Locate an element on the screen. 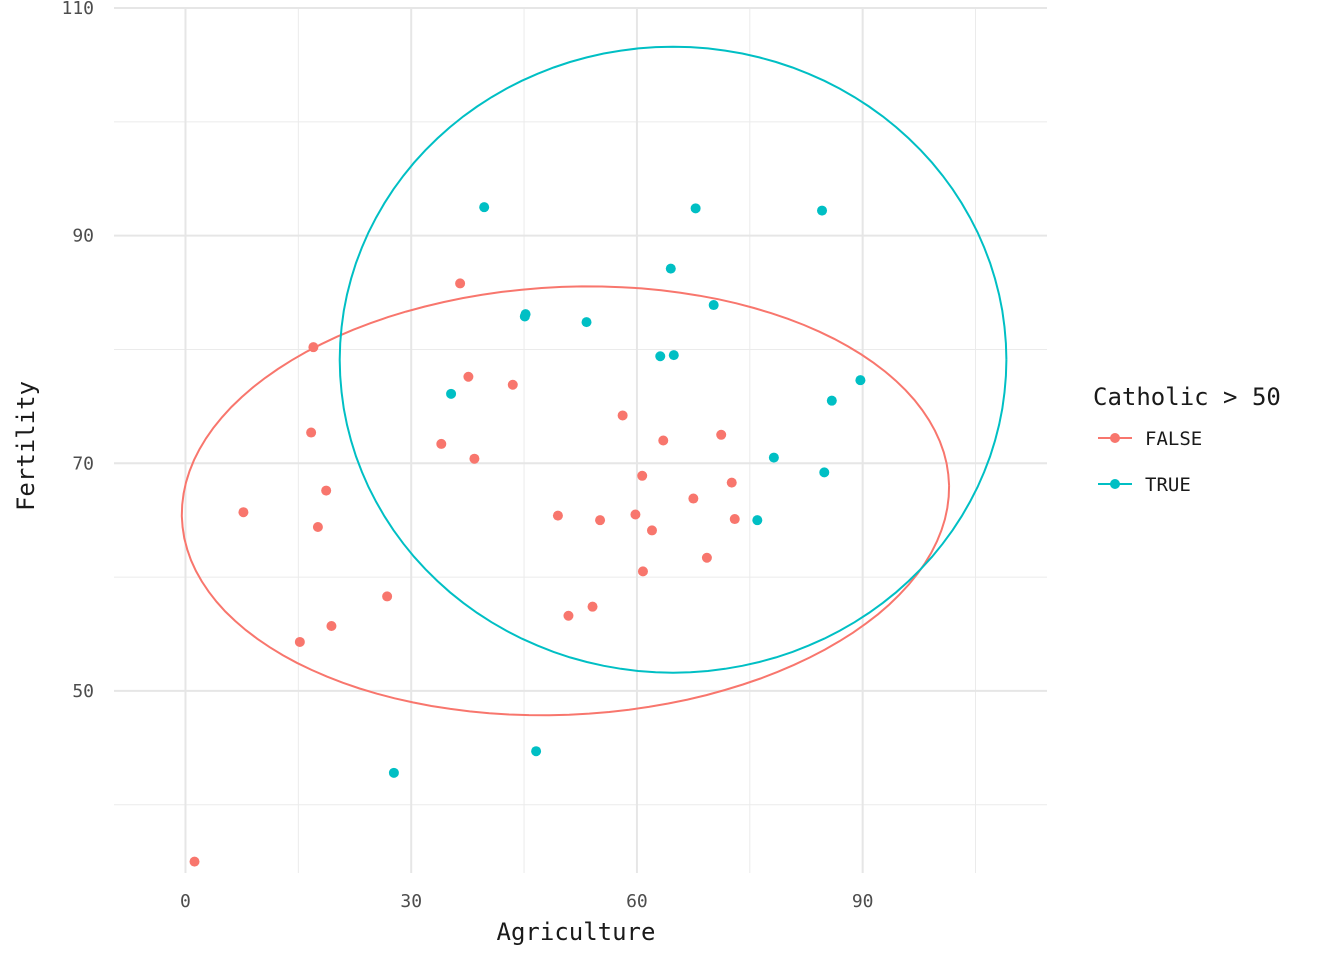 The width and height of the screenshot is (1344, 960). x-axis-tick-labels: 0 30 60 90 is located at coordinates (526, 901).